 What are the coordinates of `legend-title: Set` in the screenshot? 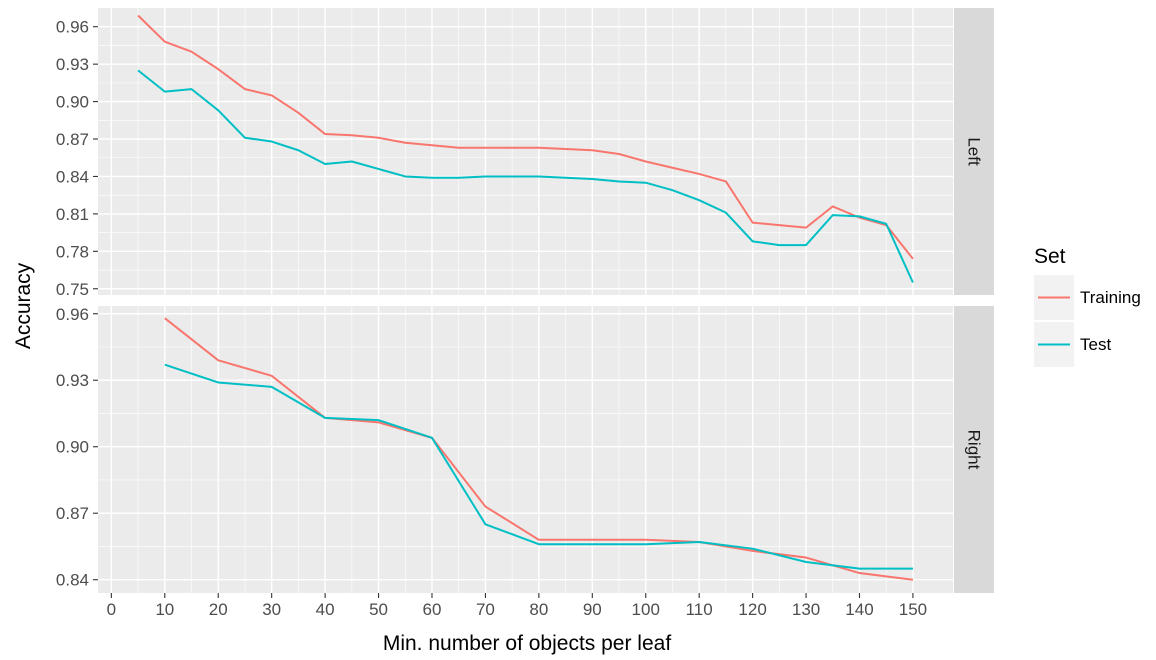 It's located at (1050, 256).